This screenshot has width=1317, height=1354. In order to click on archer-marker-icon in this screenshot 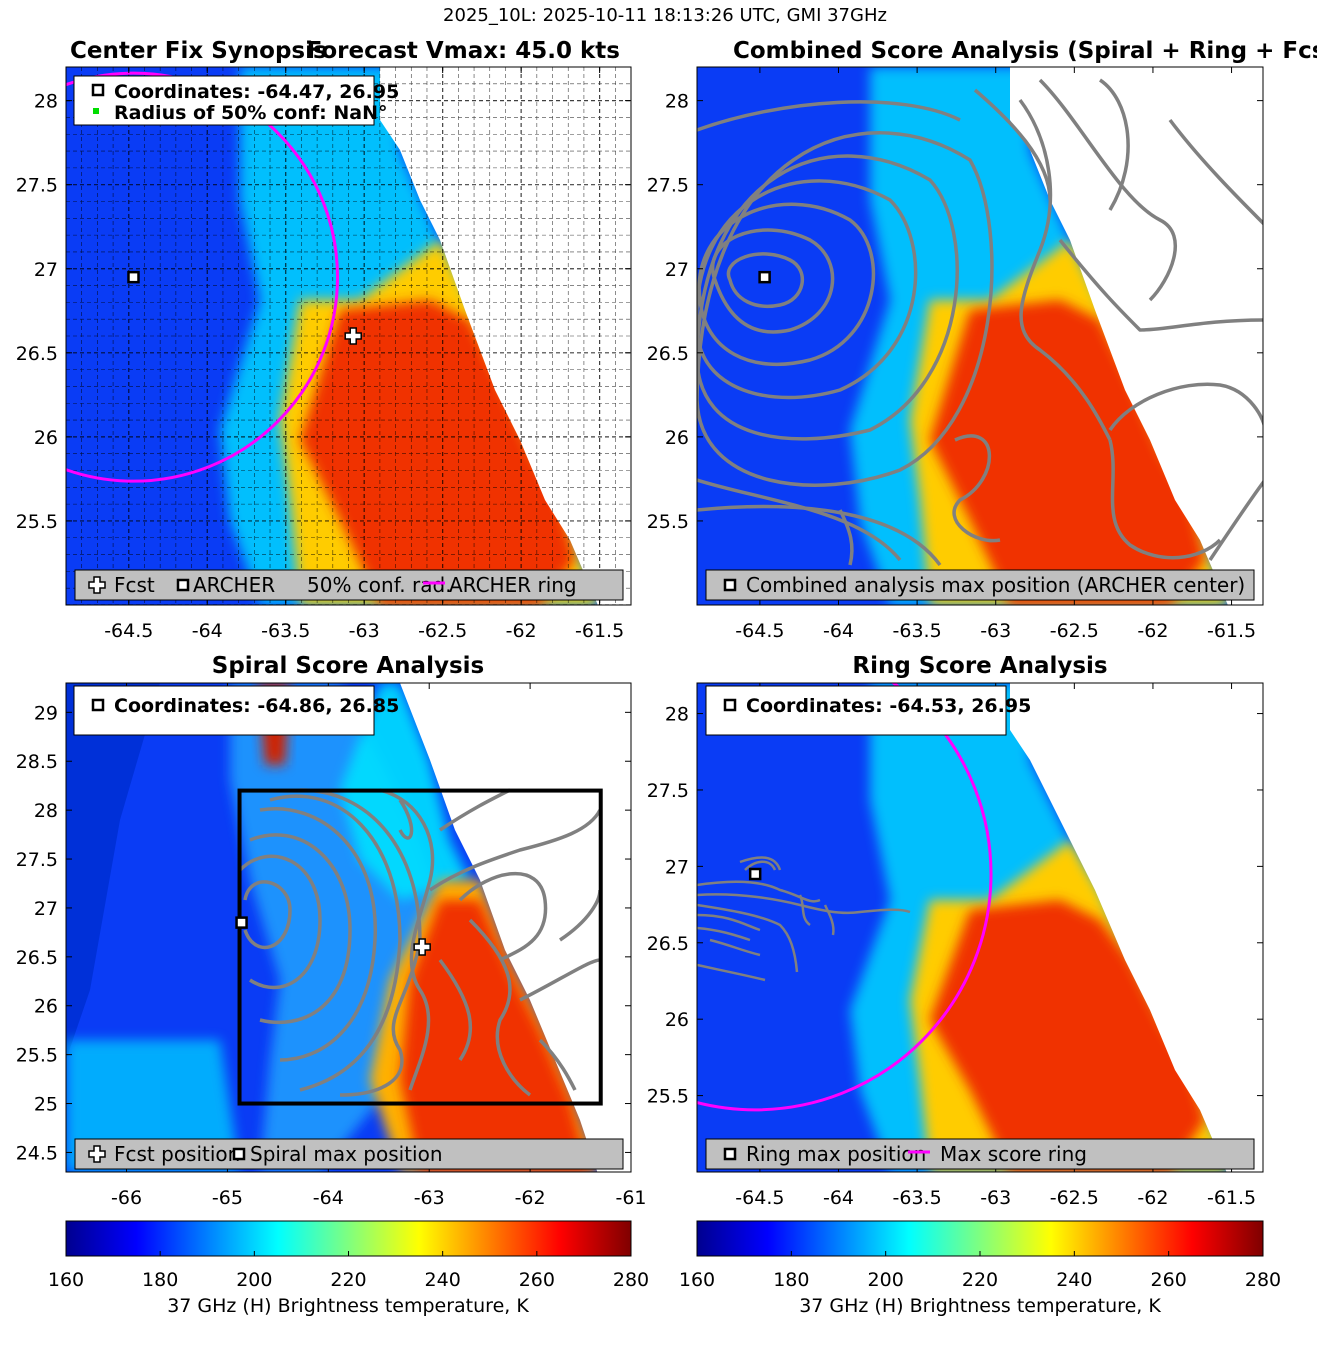, I will do `click(98, 90)`.